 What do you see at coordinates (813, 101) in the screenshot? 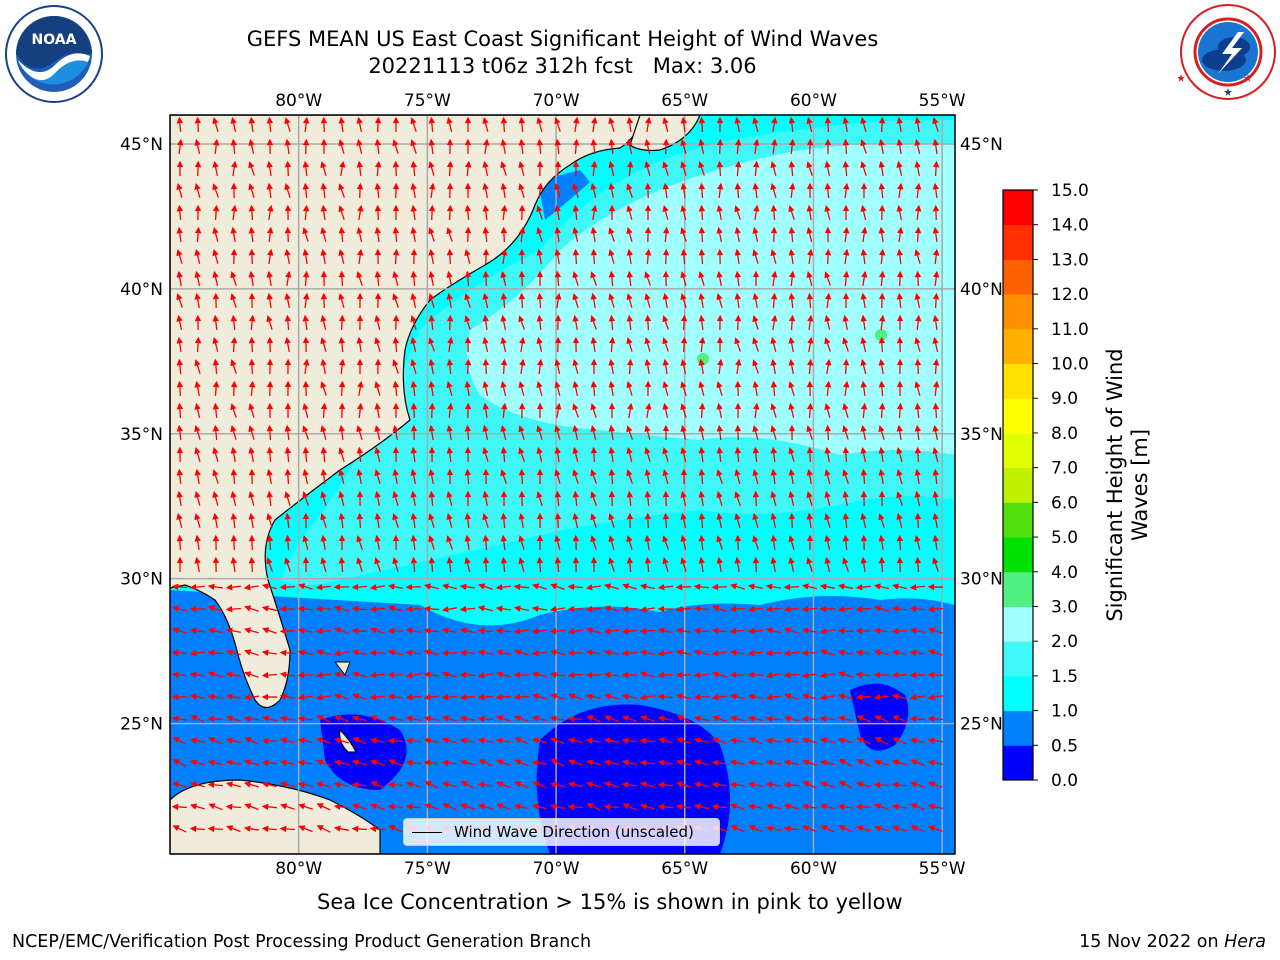
I see `lon-label-top: 60°W` at bounding box center [813, 101].